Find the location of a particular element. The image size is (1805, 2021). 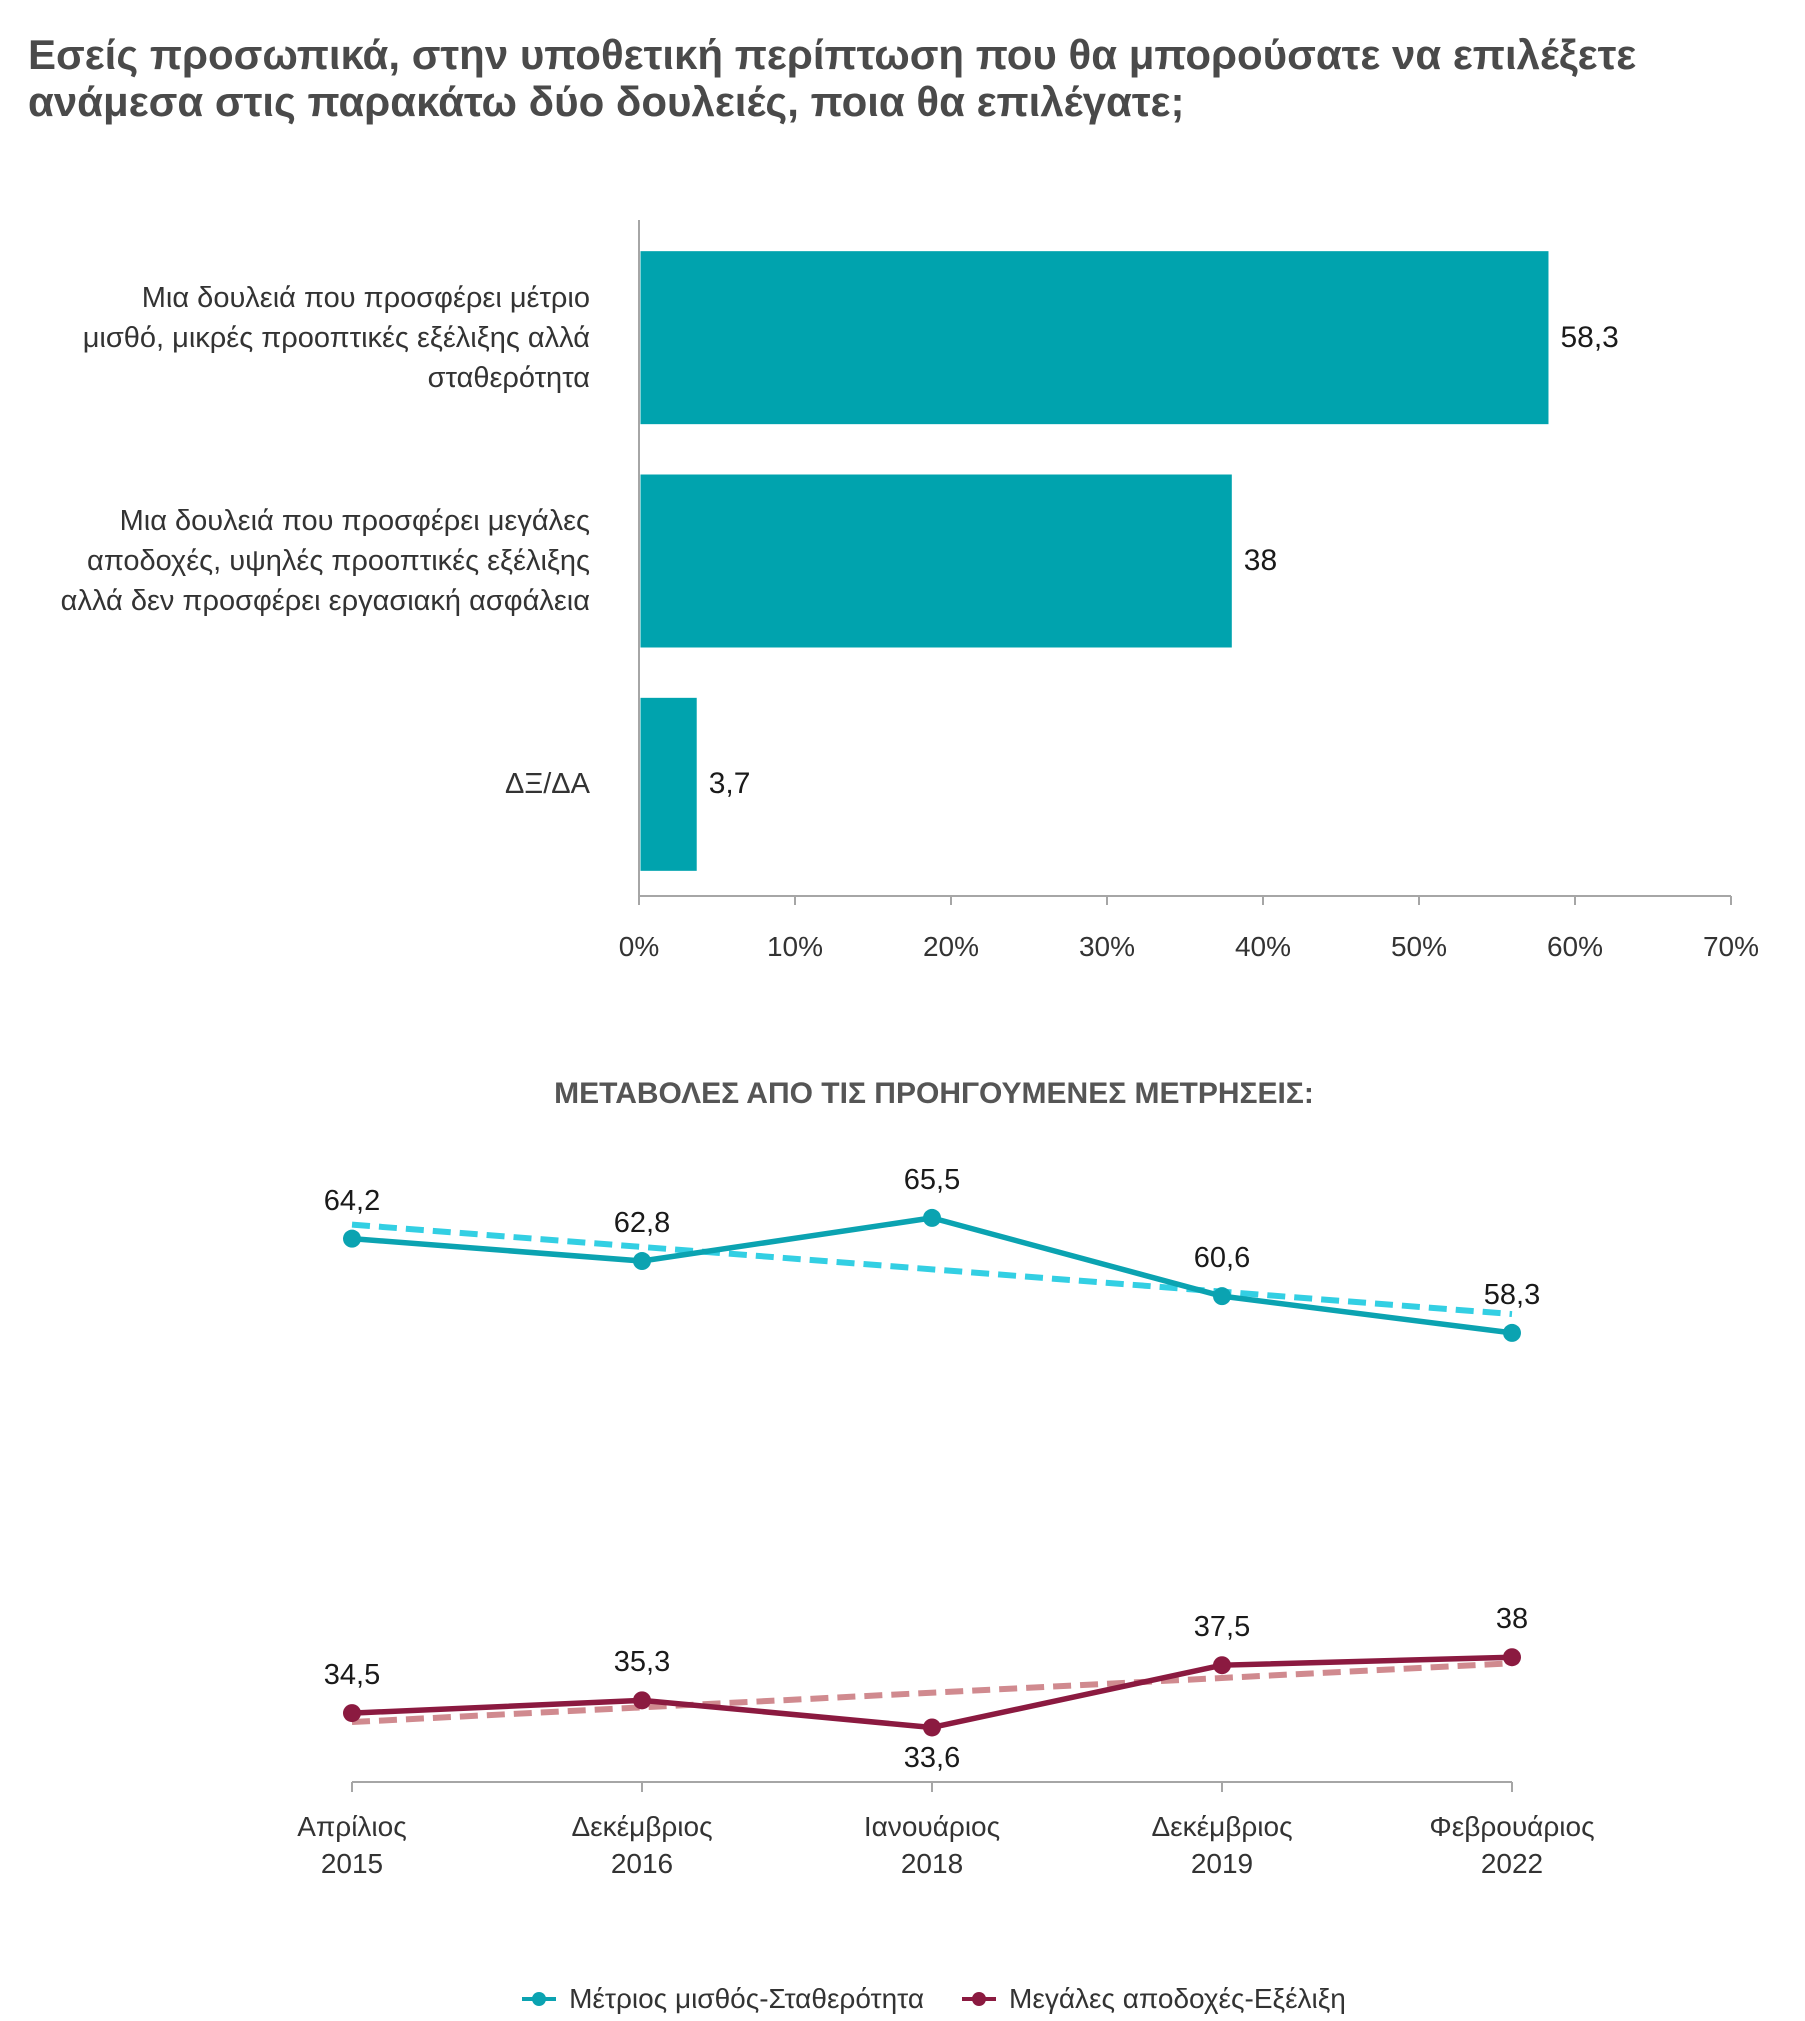

x-tick-label: 50% is located at coordinates (1419, 946).